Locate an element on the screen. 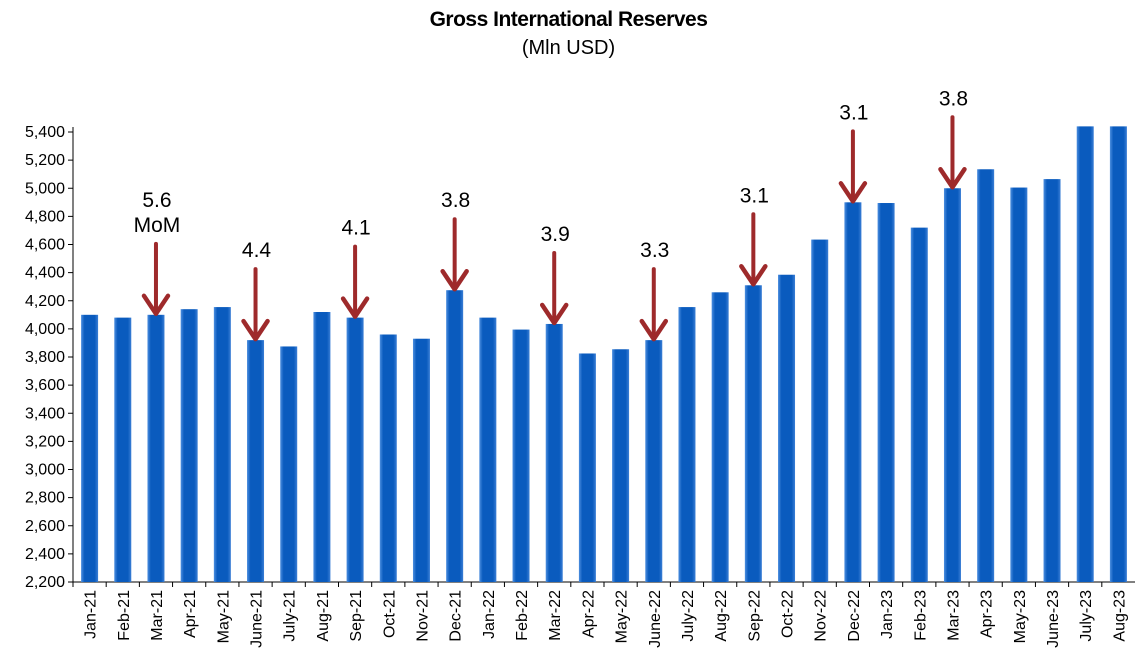  annotation: 3.8 is located at coordinates (953, 138).